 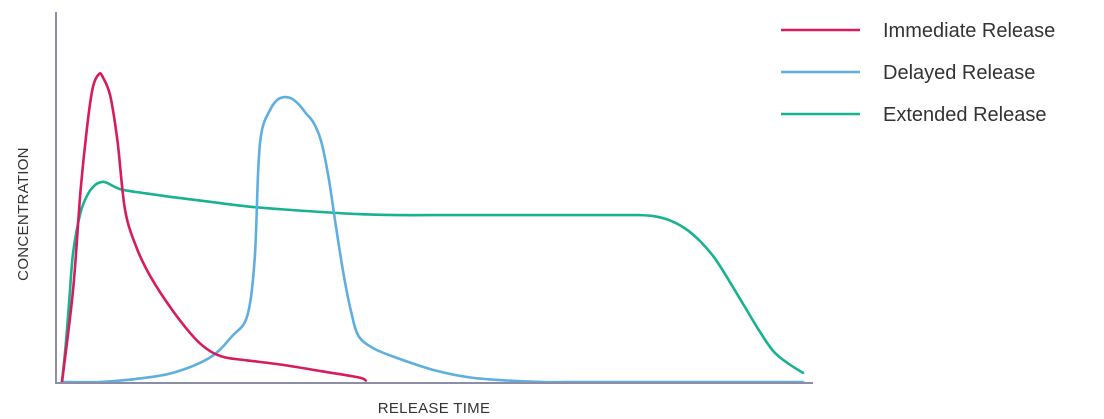 I want to click on legend-label-immediate-release: Immediate Release, so click(x=969, y=31).